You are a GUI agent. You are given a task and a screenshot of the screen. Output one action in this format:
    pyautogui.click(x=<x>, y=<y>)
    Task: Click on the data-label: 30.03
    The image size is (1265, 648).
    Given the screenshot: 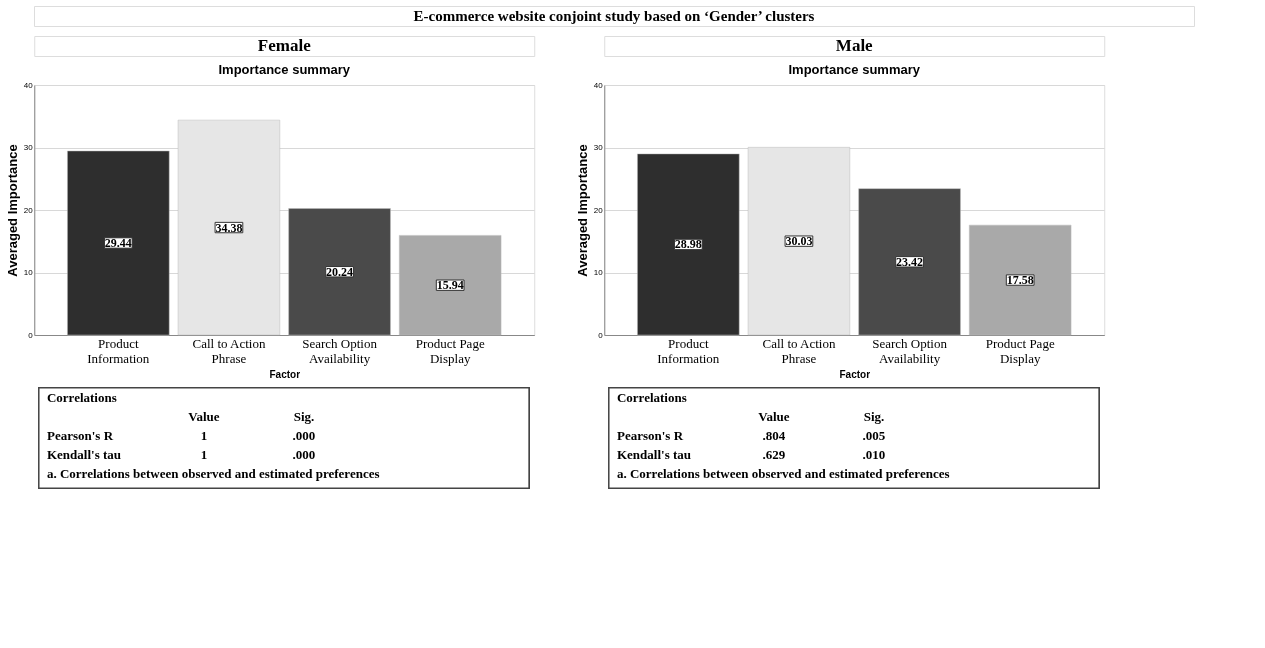 What is the action you would take?
    pyautogui.click(x=799, y=241)
    